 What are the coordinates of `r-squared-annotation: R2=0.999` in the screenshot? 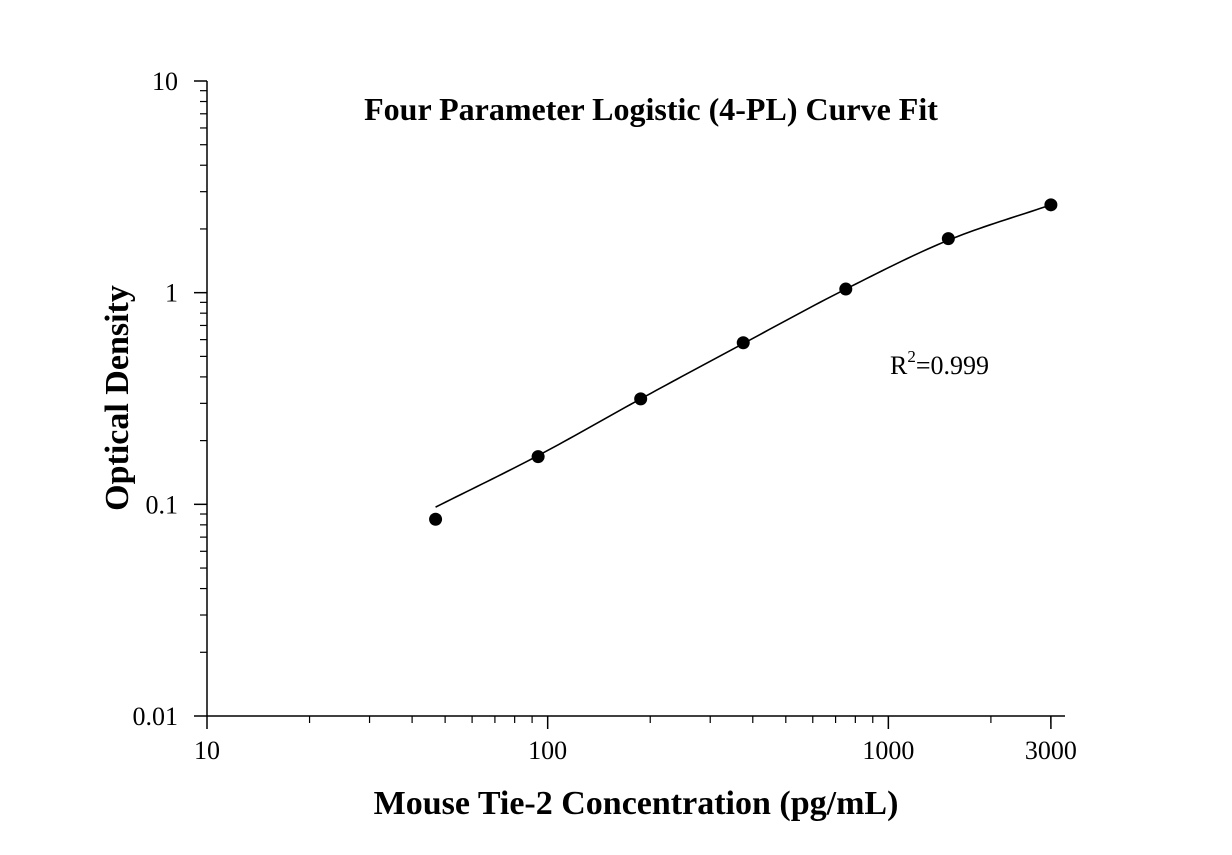 It's located at (939, 363).